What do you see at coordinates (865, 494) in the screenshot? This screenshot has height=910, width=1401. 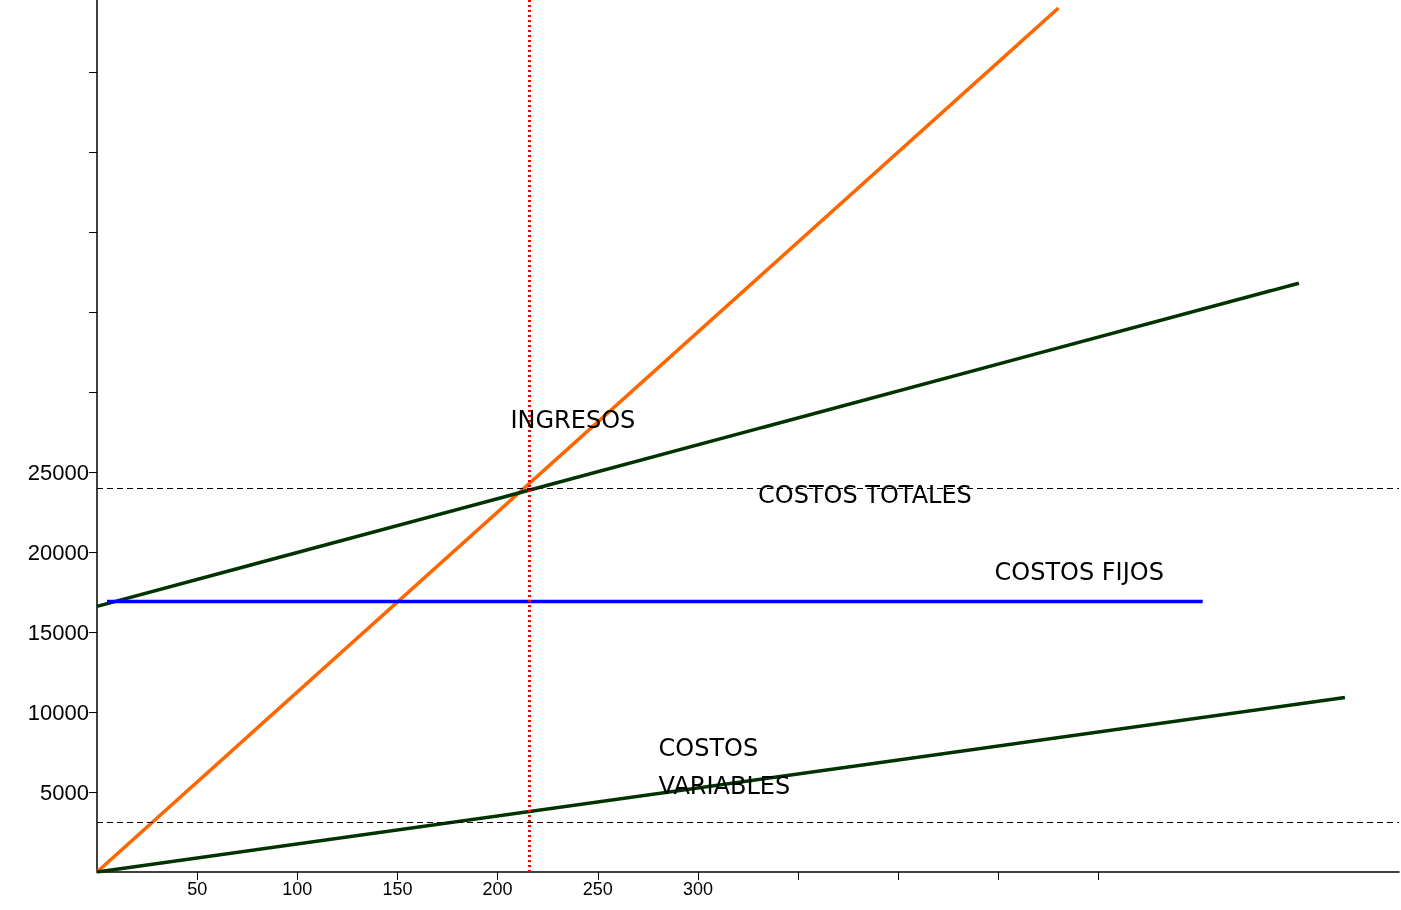 I see `text: COSTOS TOTALES` at bounding box center [865, 494].